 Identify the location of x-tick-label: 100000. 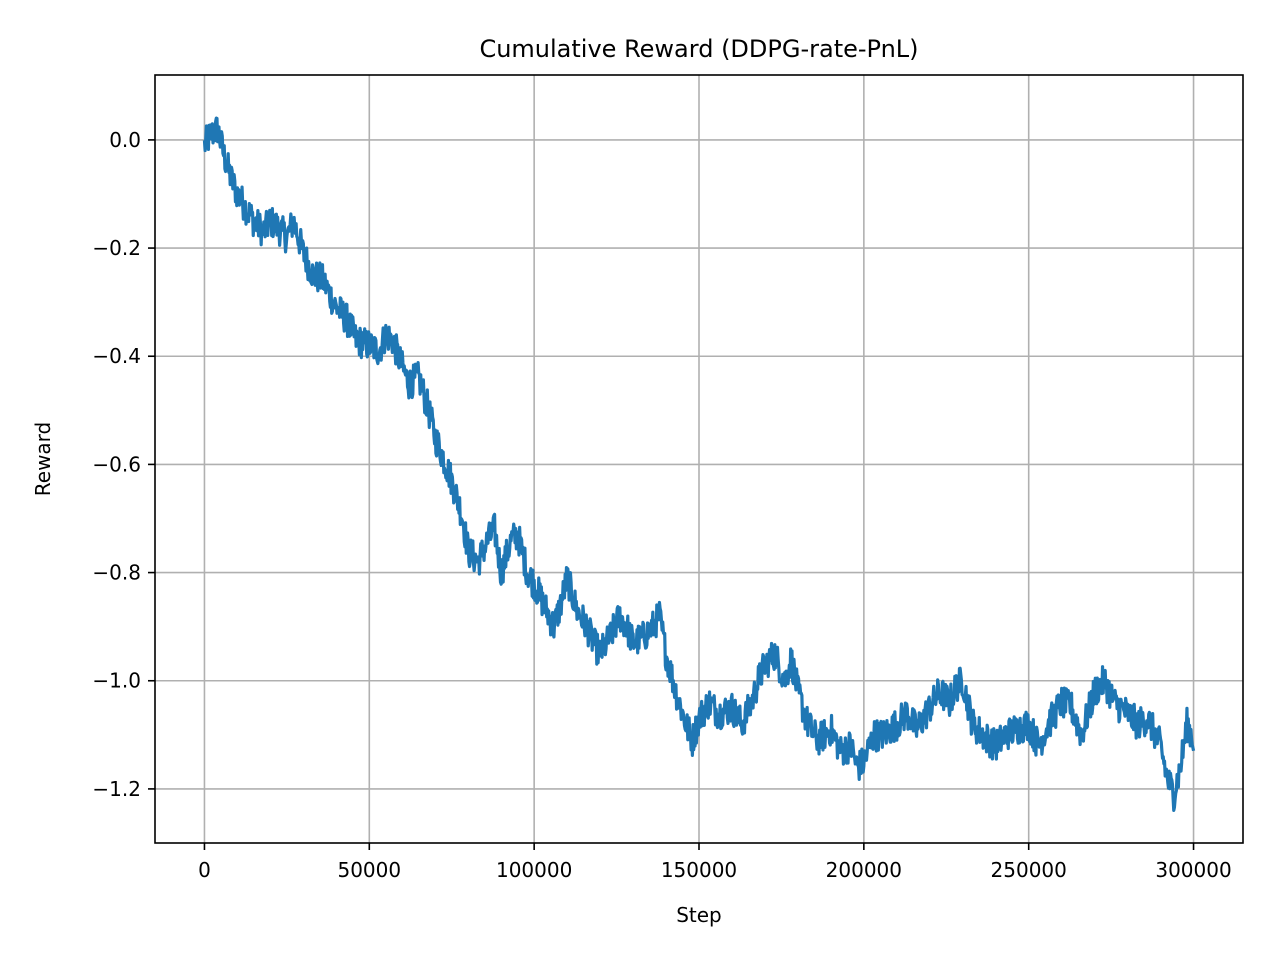
(534, 870).